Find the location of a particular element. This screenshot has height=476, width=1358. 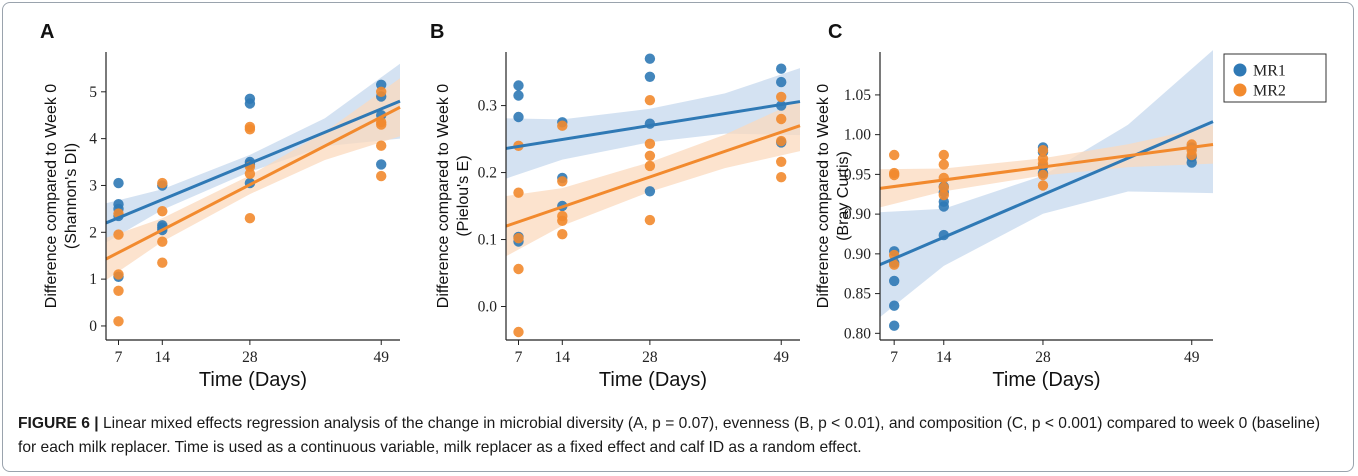

caption-label: FIGURE 6 | is located at coordinates (58, 423).